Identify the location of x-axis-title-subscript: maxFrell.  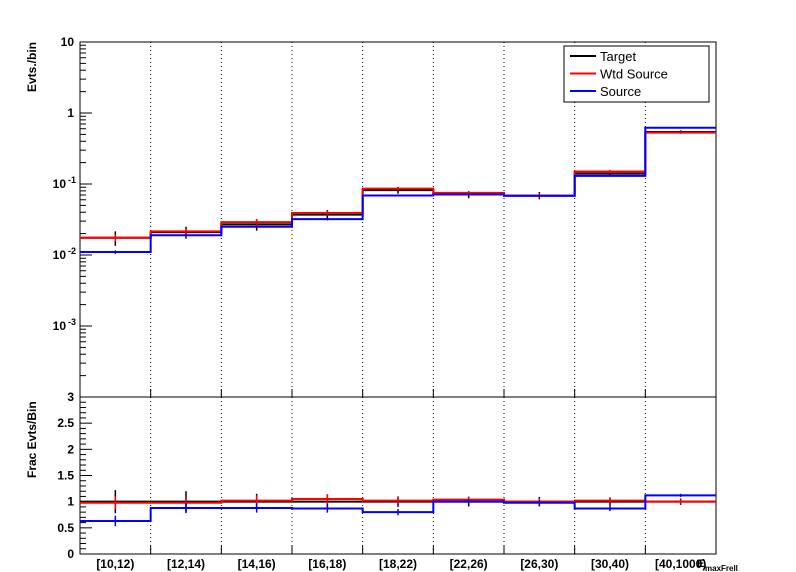
(721, 568).